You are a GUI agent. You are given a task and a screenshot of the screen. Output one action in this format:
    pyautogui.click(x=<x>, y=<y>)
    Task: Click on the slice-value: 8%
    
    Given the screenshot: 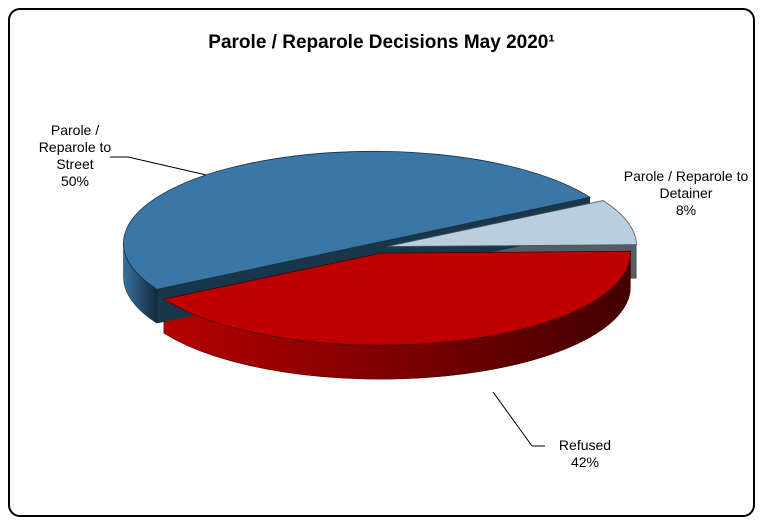 What is the action you would take?
    pyautogui.click(x=686, y=210)
    